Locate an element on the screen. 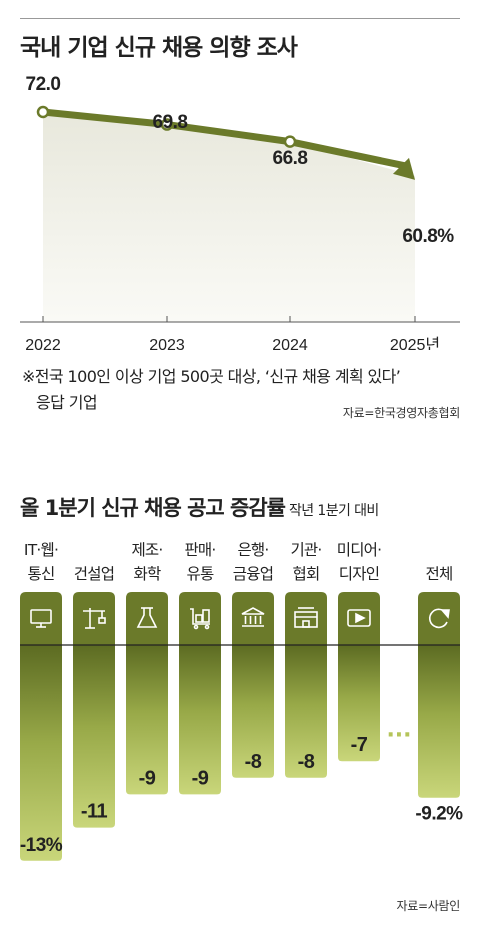 This screenshot has width=480, height=938. line-chart-title: 국내 기업 신규 채용 의향 조사 is located at coordinates (159, 48).